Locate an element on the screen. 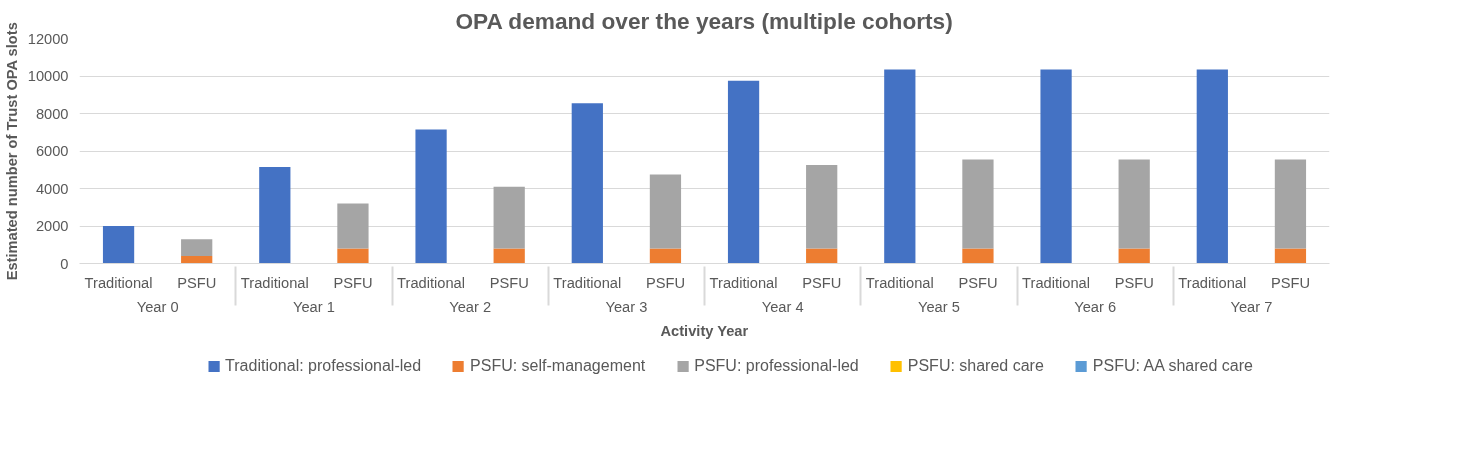 The width and height of the screenshot is (1477, 456). y-axis-title: Estimated number of Trust OPA slots is located at coordinates (11, 151).